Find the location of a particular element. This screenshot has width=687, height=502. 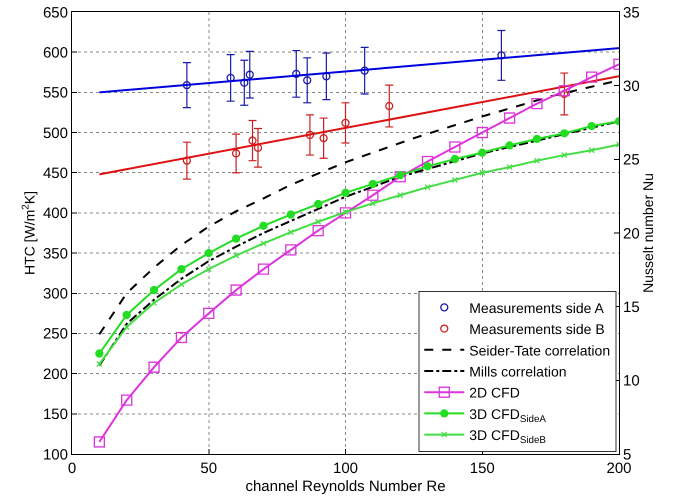

legend-label: 2D CFD is located at coordinates (494, 392).